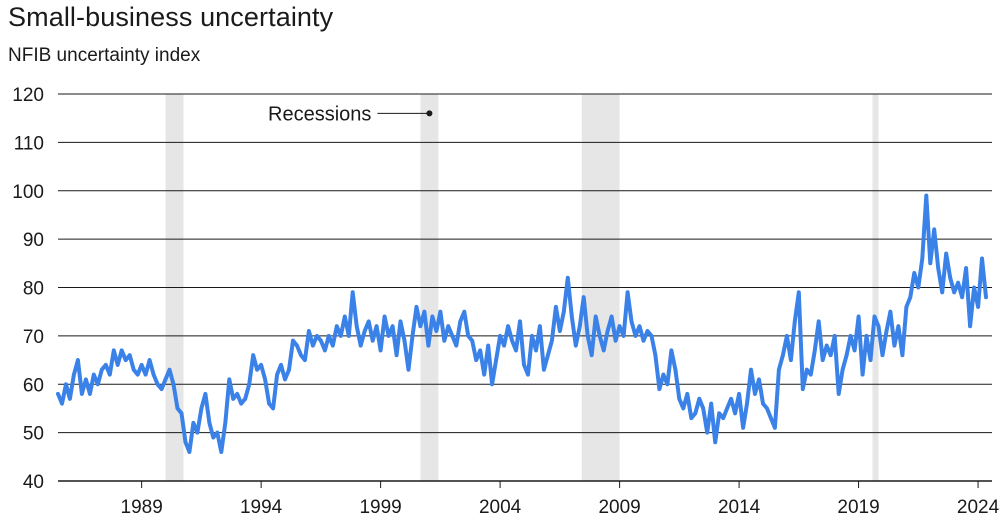 This screenshot has height=524, width=1000. I want to click on recession-annotation: Recessions, so click(350, 114).